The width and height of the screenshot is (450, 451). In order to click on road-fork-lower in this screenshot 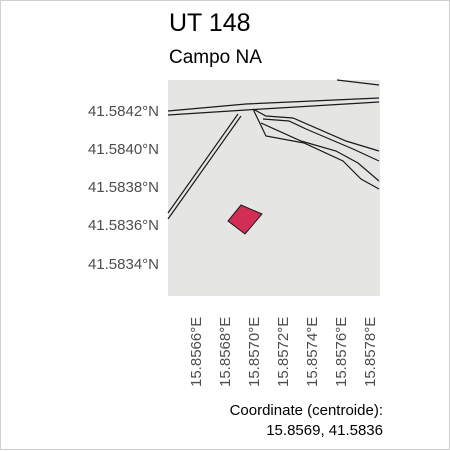, I will do `click(316, 149)`.